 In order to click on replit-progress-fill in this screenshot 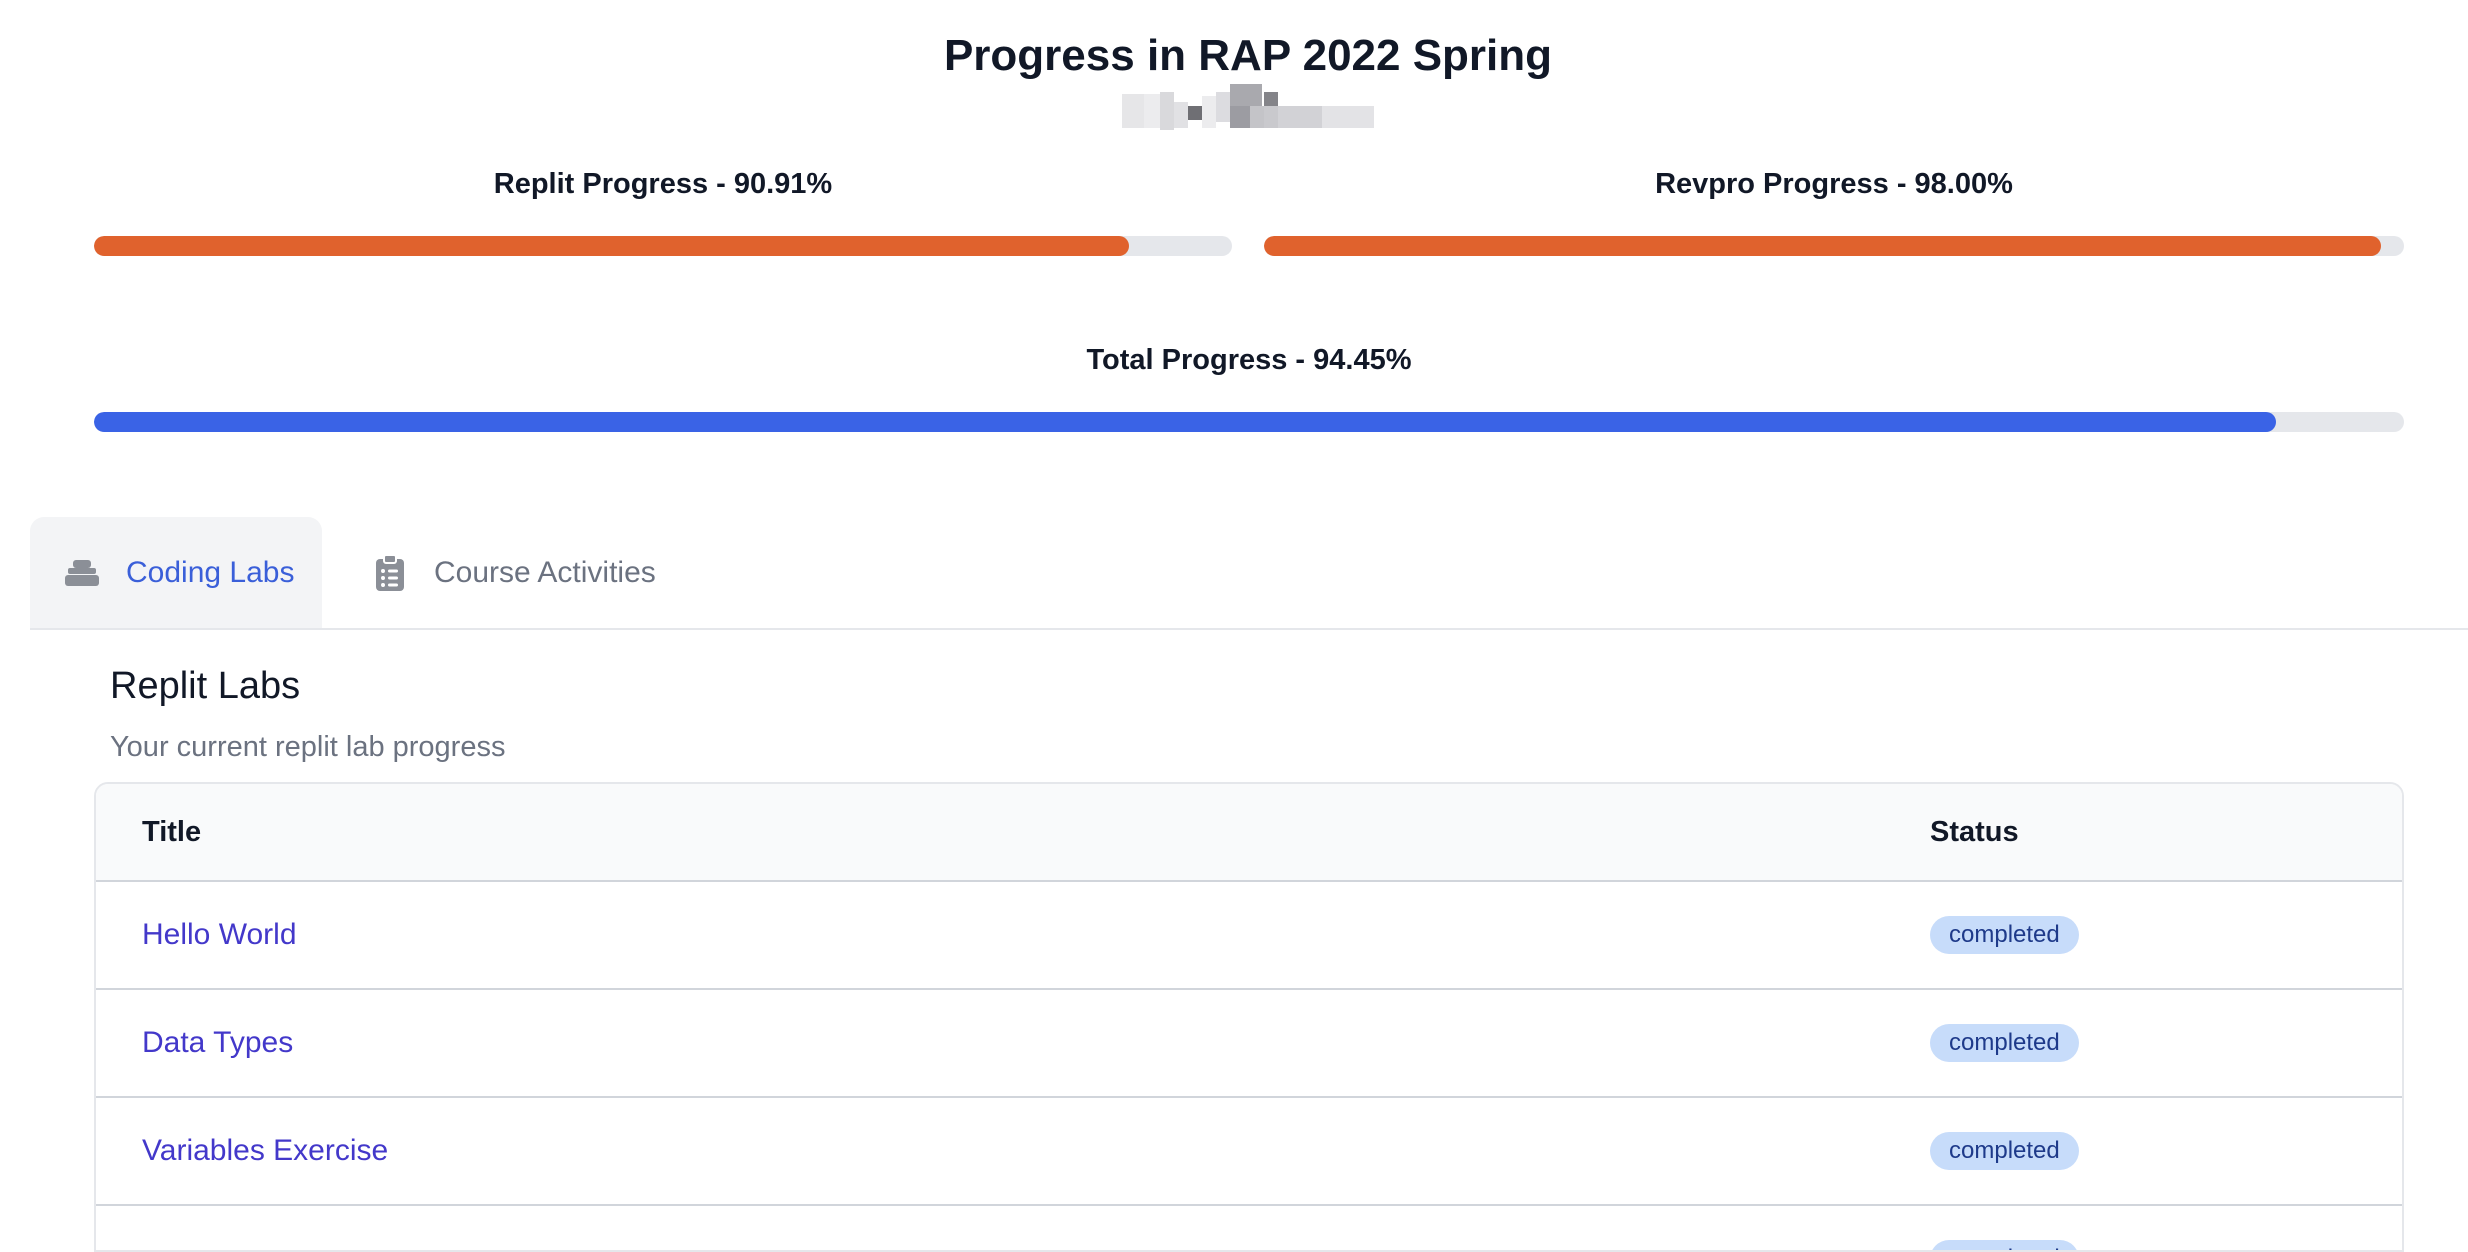, I will do `click(611, 246)`.